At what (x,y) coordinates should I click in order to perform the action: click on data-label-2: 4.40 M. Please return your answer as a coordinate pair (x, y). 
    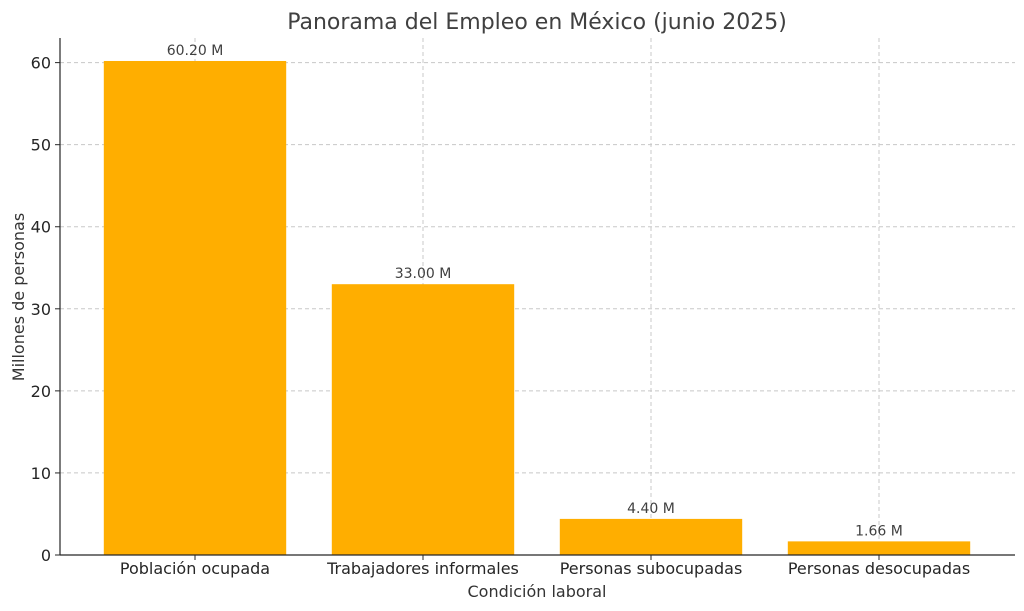
    Looking at the image, I should click on (651, 509).